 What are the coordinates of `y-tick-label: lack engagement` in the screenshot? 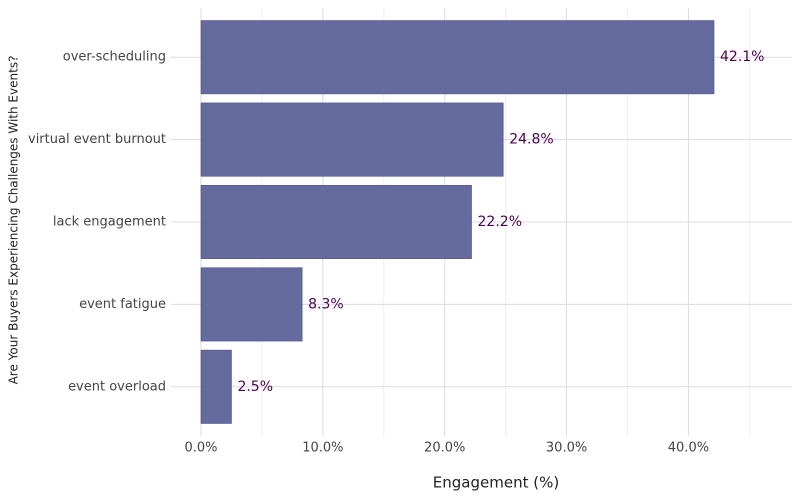 It's located at (109, 222).